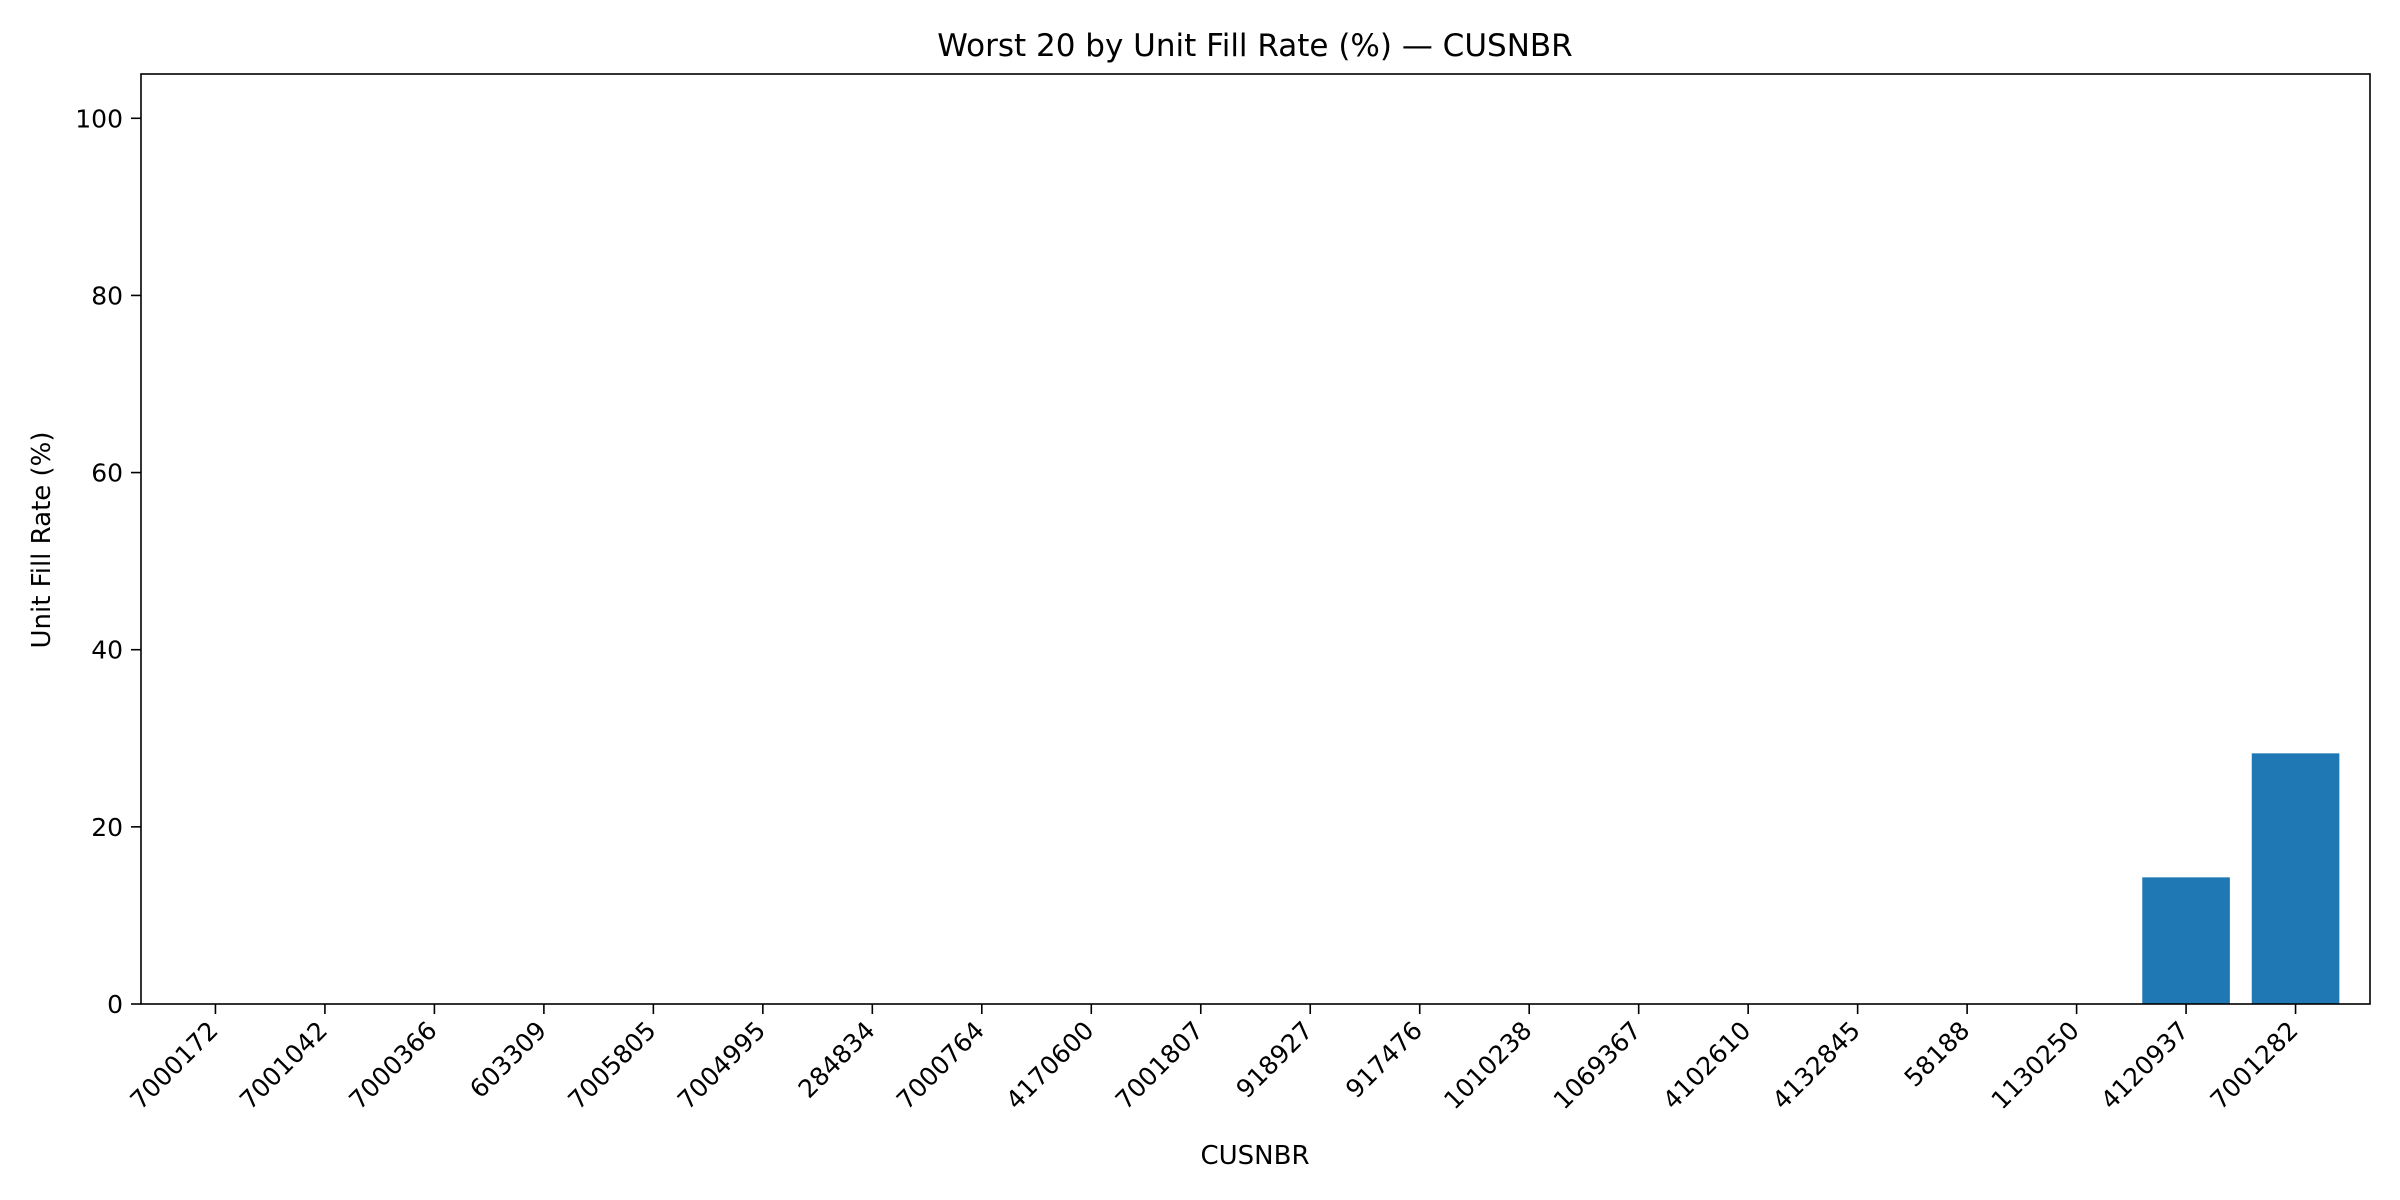 The height and width of the screenshot is (1200, 2400). Describe the element at coordinates (392, 1065) in the screenshot. I see `x-tick-label: 7000366` at that location.